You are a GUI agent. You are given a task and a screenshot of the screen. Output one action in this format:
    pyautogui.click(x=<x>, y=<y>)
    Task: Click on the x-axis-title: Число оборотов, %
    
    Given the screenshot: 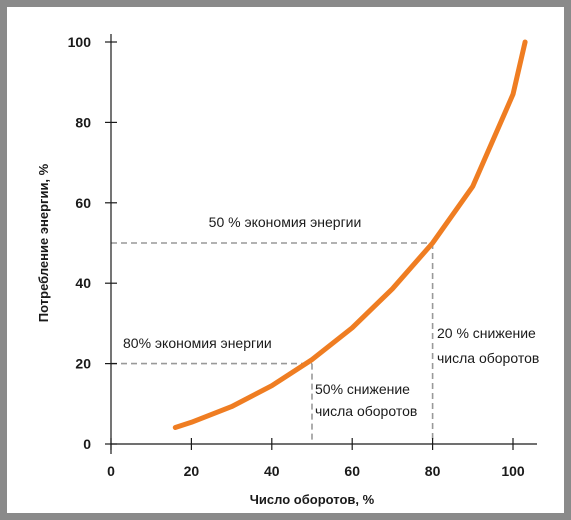 What is the action you would take?
    pyautogui.click(x=312, y=499)
    